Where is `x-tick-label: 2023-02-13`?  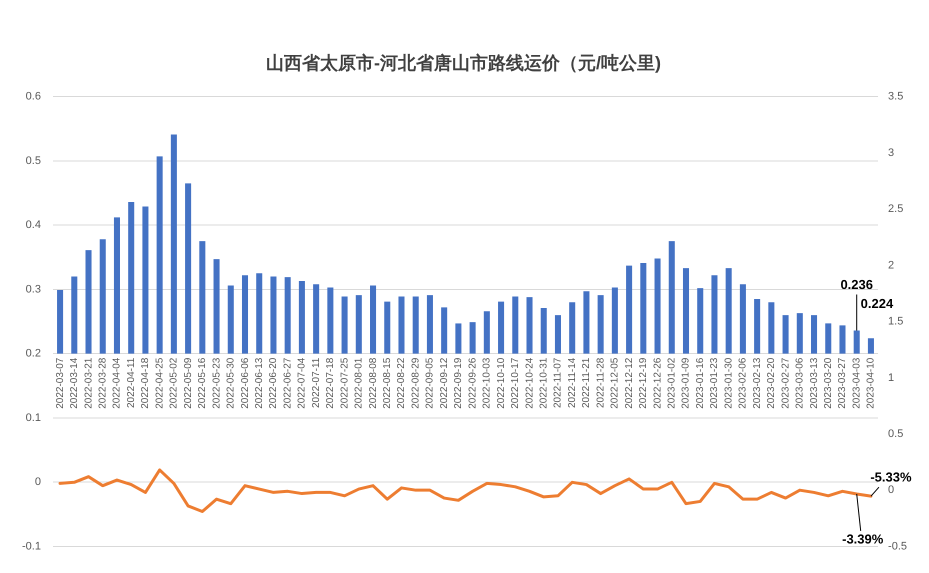 x-tick-label: 2023-02-13 is located at coordinates (757, 383).